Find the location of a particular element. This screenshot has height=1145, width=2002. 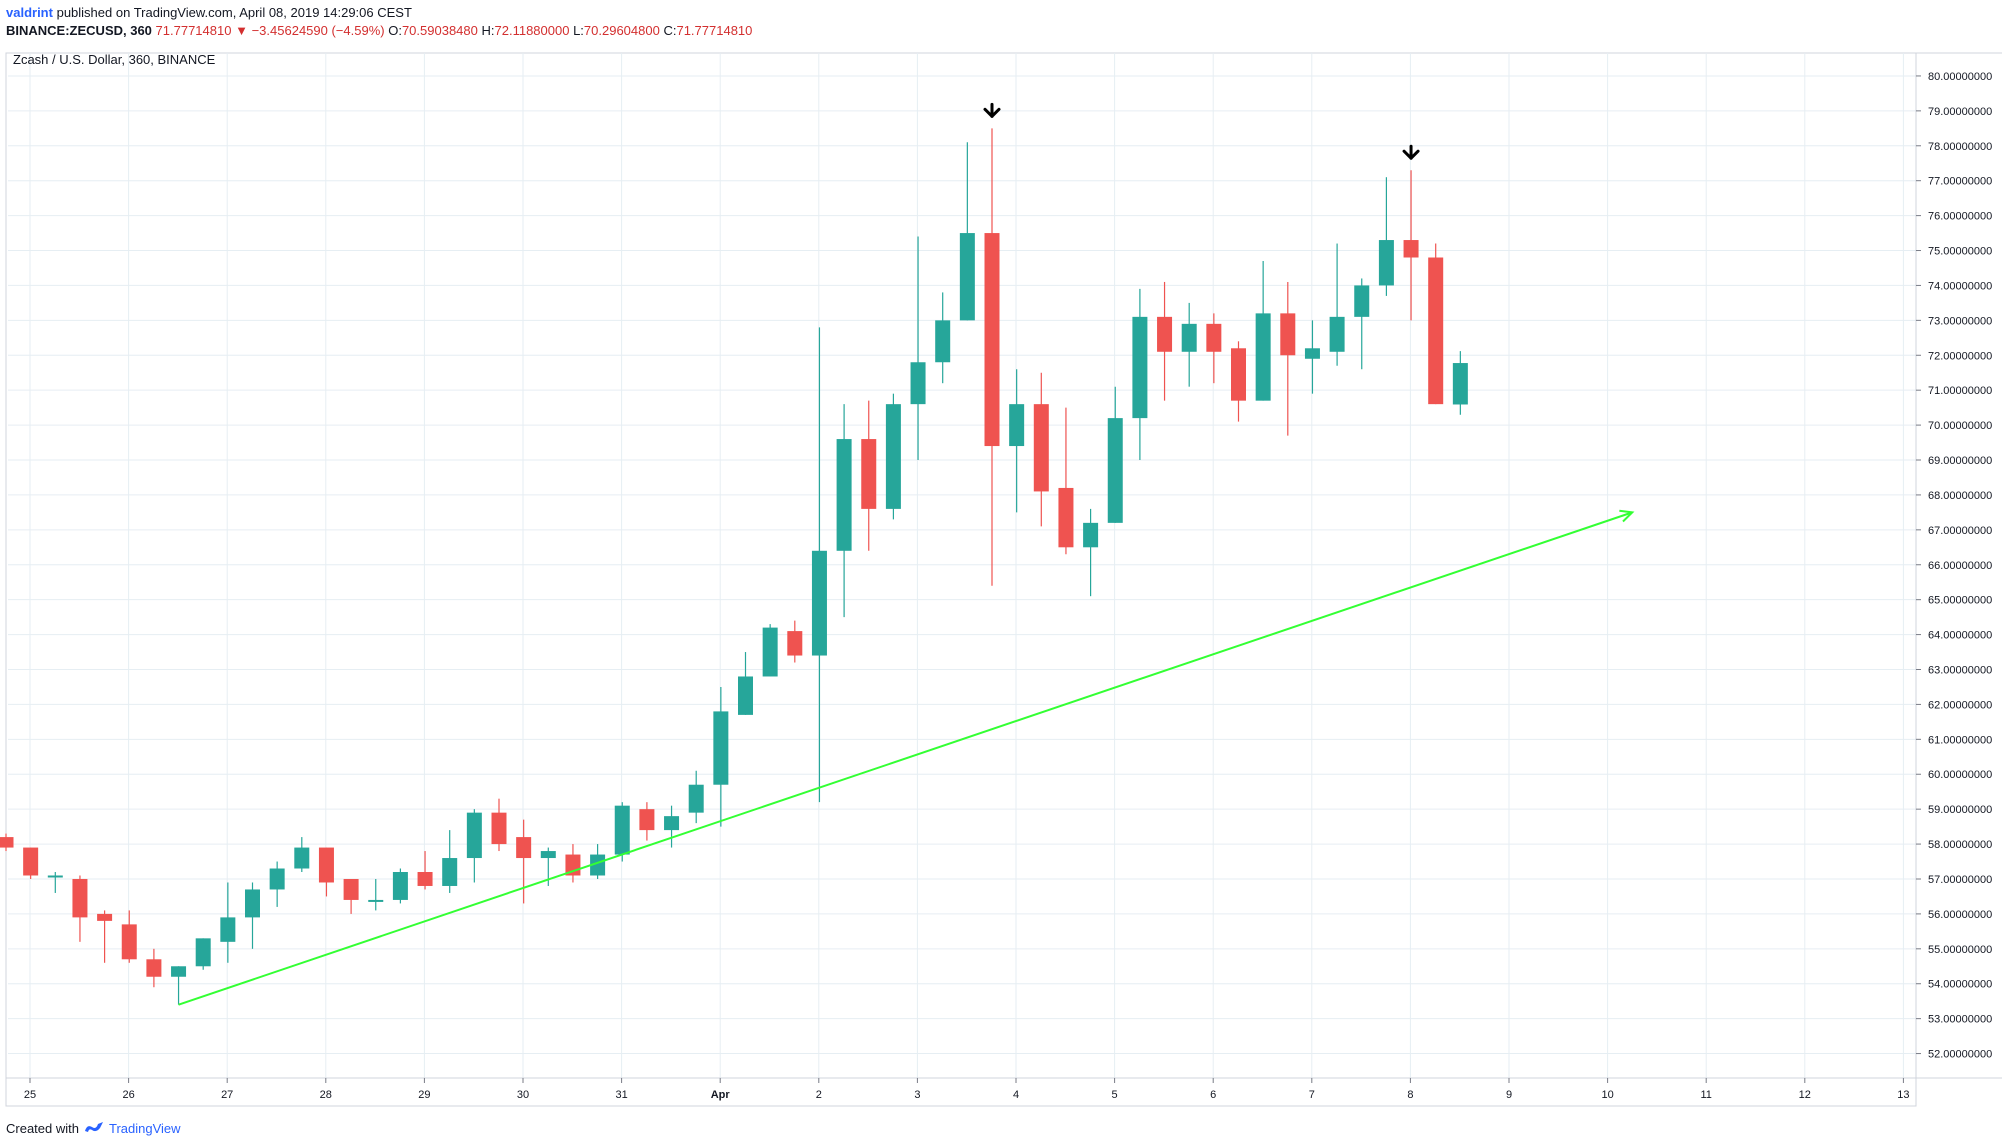

created-with-text: Created with is located at coordinates (42, 1128).